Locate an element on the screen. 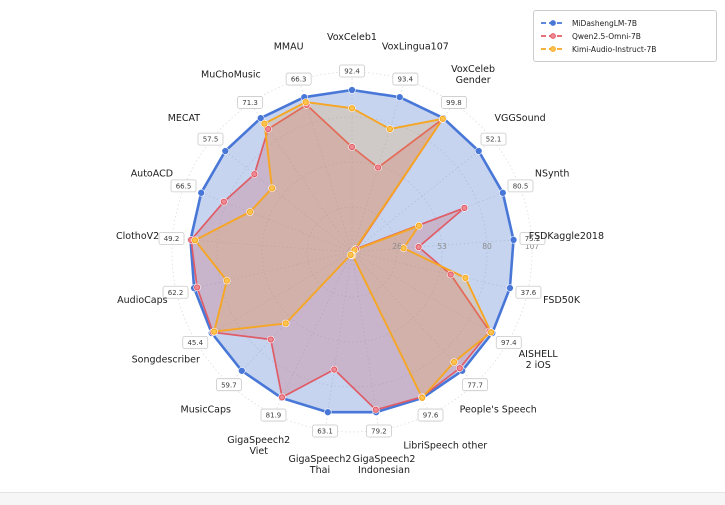 The image size is (725, 505). value-badge-text: 49.2 is located at coordinates (172, 239).